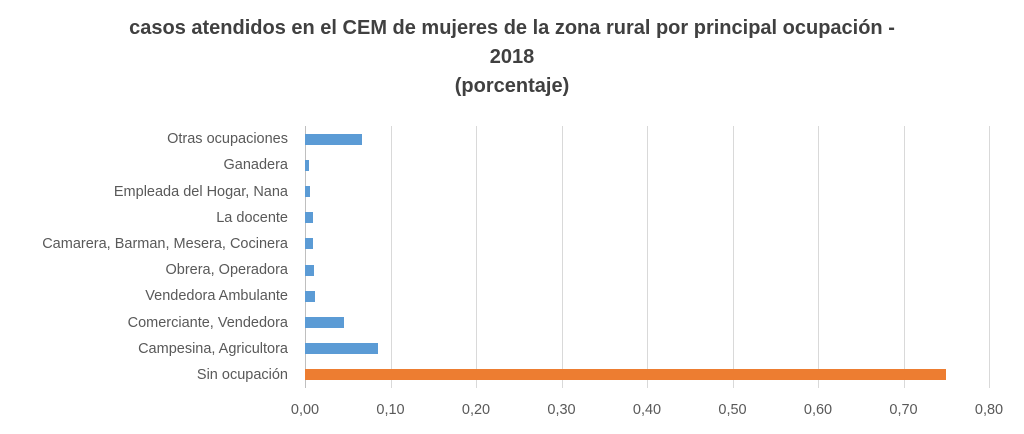 The width and height of the screenshot is (1024, 434). Describe the element at coordinates (305, 257) in the screenshot. I see `y-axis-line` at that location.